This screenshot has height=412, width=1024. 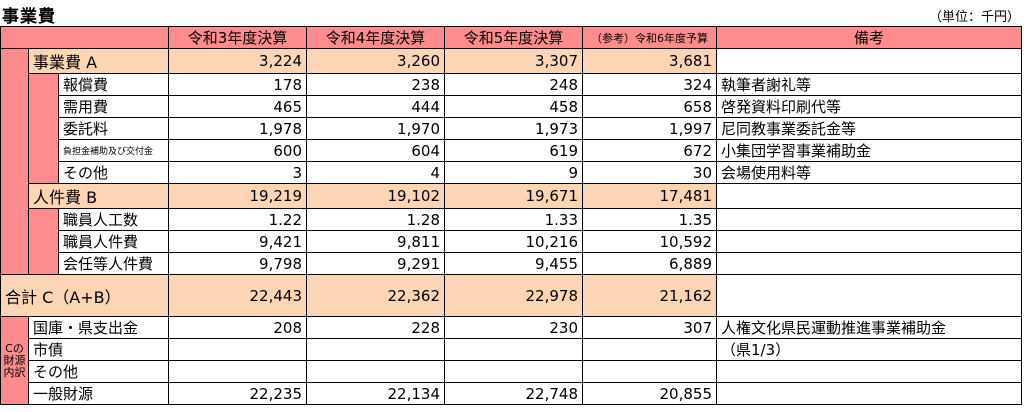 I want to click on cell: 22,362, so click(x=375, y=295).